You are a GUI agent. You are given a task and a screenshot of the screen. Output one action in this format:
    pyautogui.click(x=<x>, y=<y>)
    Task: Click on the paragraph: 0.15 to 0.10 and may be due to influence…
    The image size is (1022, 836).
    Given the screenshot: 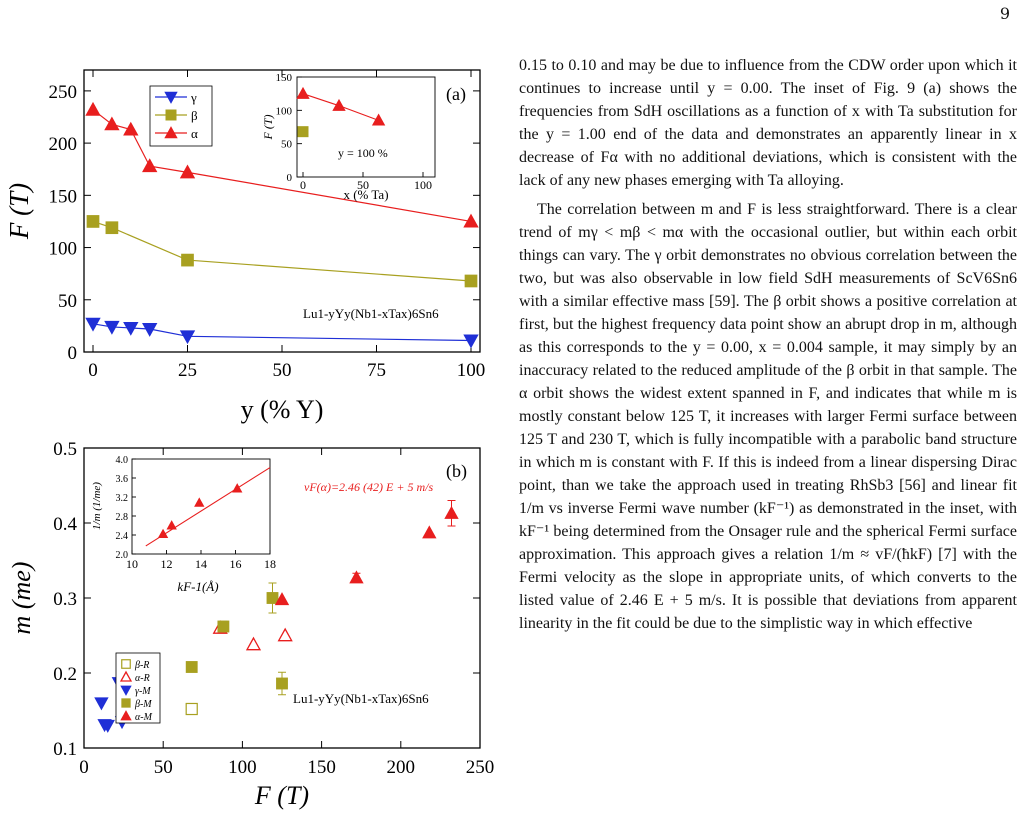 What is the action you would take?
    pyautogui.click(x=768, y=123)
    